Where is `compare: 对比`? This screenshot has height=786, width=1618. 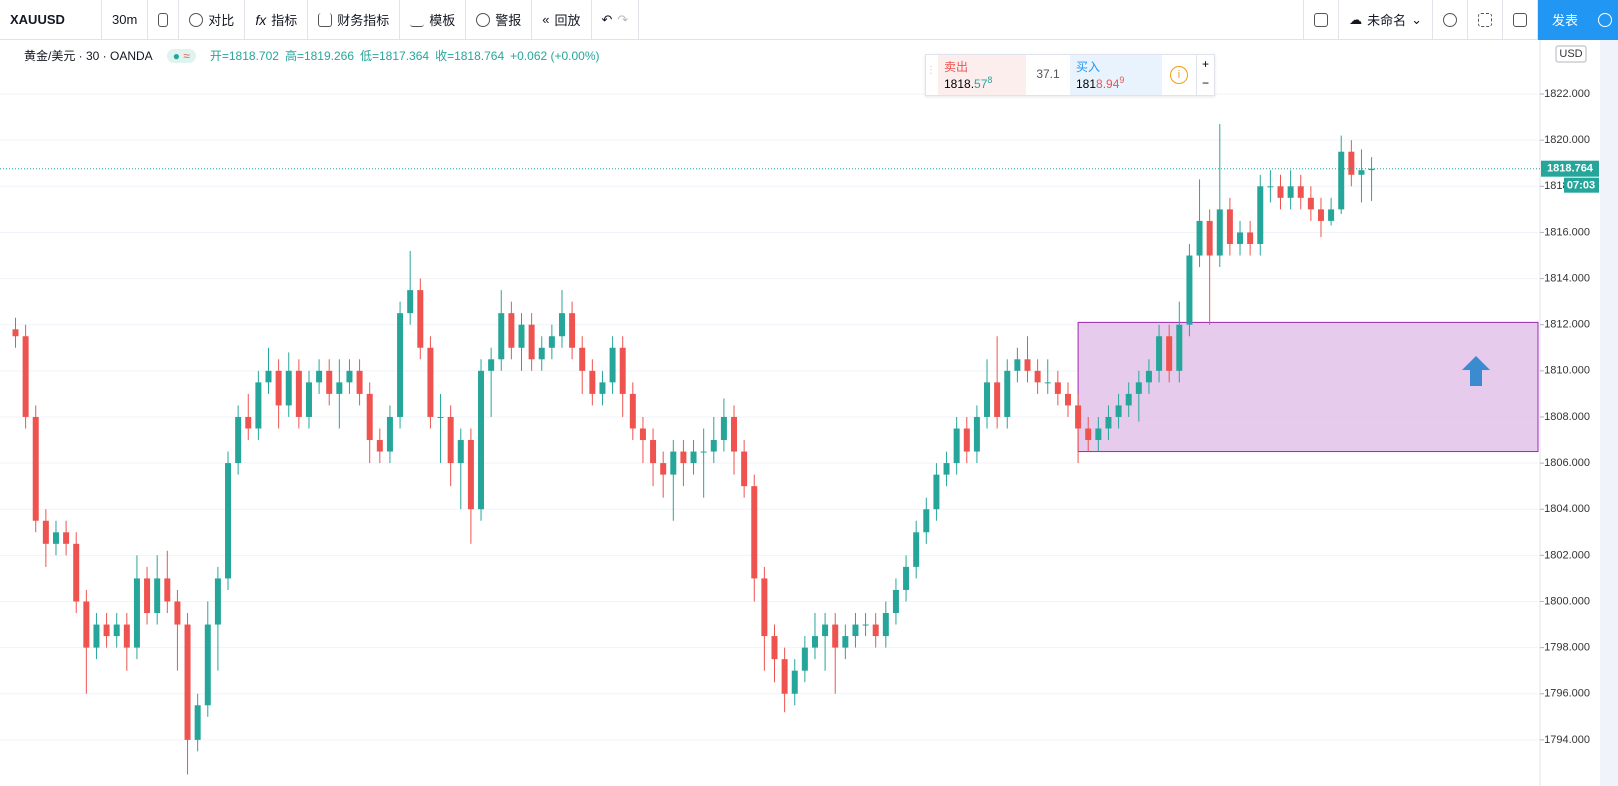
compare: 对比 is located at coordinates (212, 20).